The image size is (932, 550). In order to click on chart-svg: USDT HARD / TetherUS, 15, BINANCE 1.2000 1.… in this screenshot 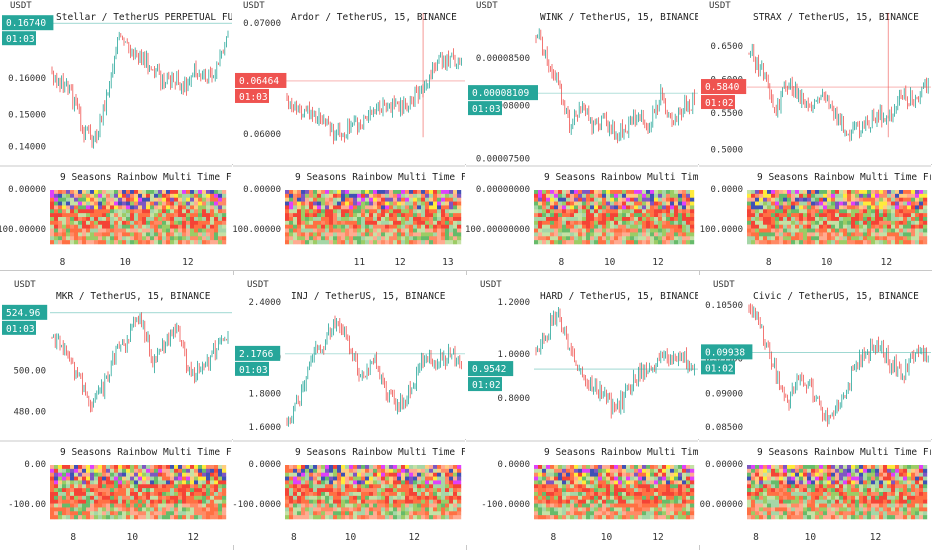, I will do `click(582, 410)`.